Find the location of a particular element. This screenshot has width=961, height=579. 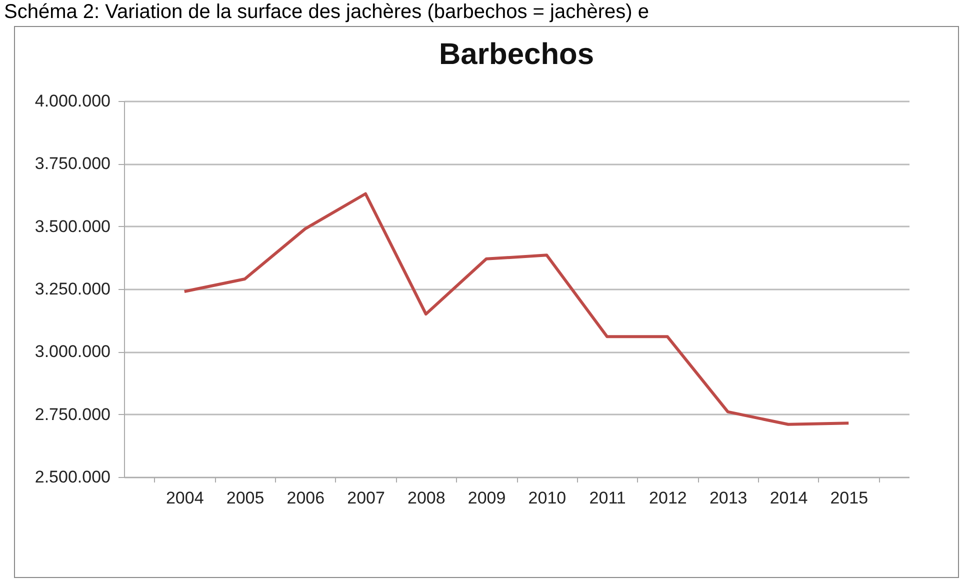

y-tick-label: 4.000.000 is located at coordinates (72, 101).